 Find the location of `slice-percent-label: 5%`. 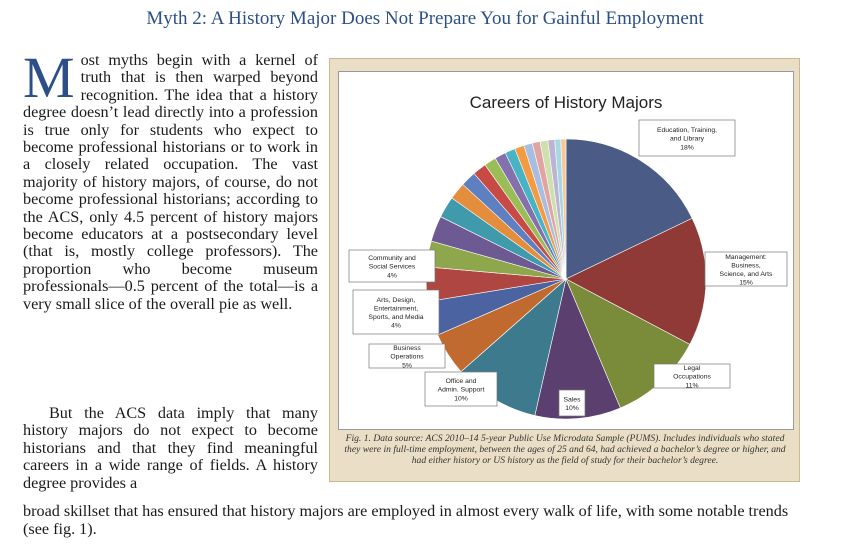

slice-percent-label: 5% is located at coordinates (407, 365).